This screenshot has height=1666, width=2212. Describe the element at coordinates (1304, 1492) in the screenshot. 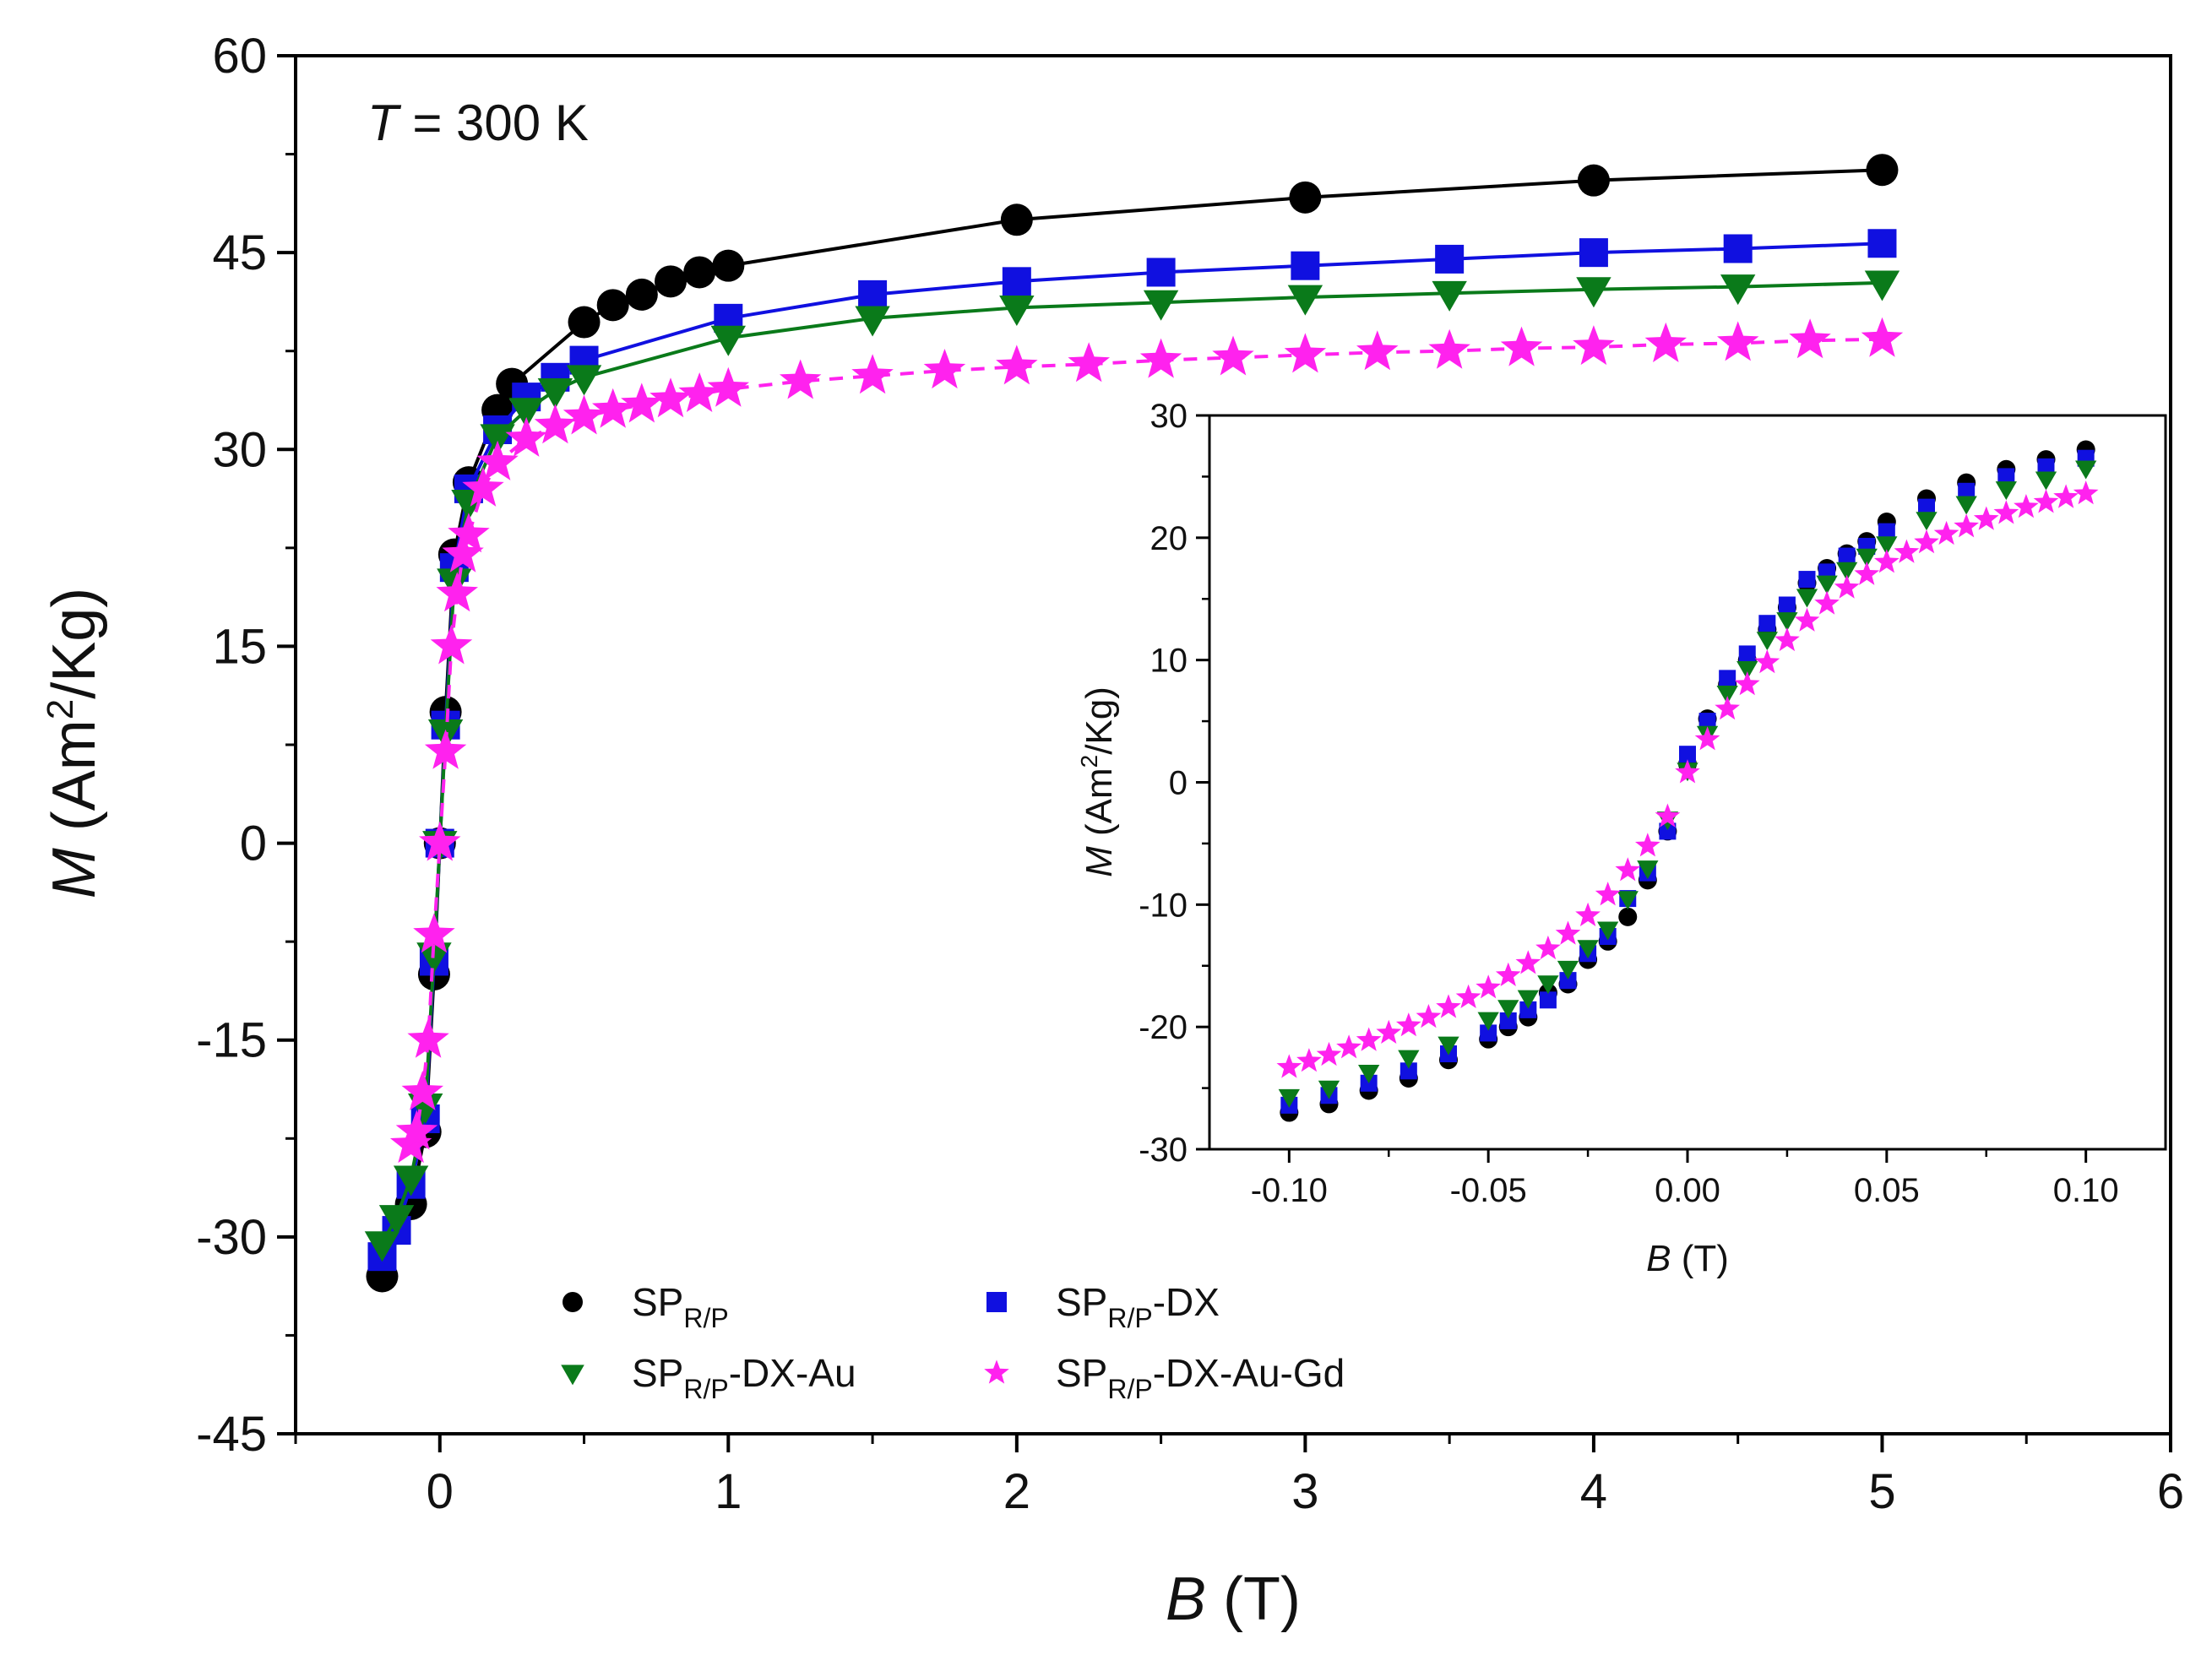

I see `main-x-tick-label: 3` at that location.